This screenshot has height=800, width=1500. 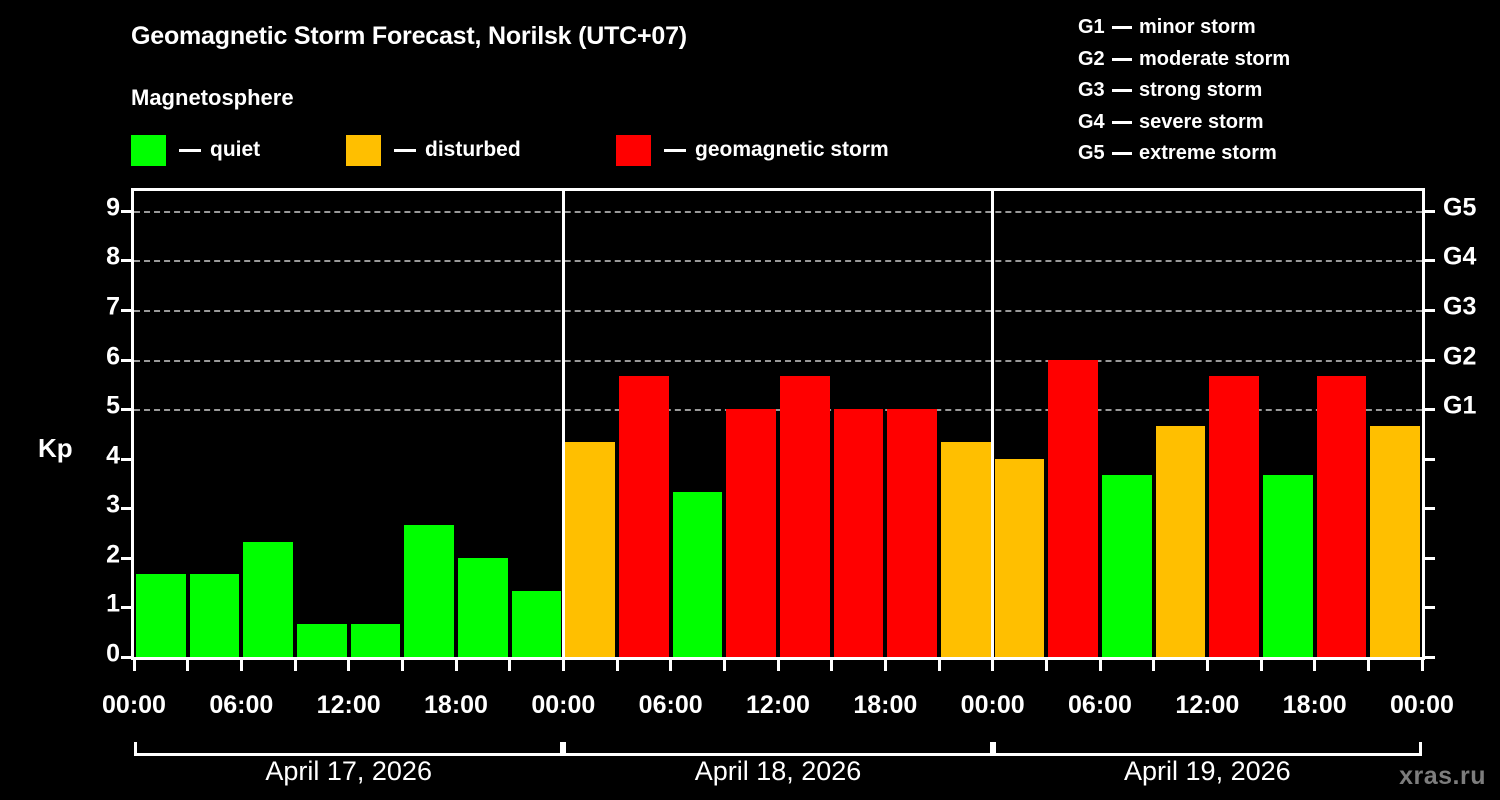 I want to click on g-legend-row-g2: G2 moderate storm, so click(x=1184, y=60).